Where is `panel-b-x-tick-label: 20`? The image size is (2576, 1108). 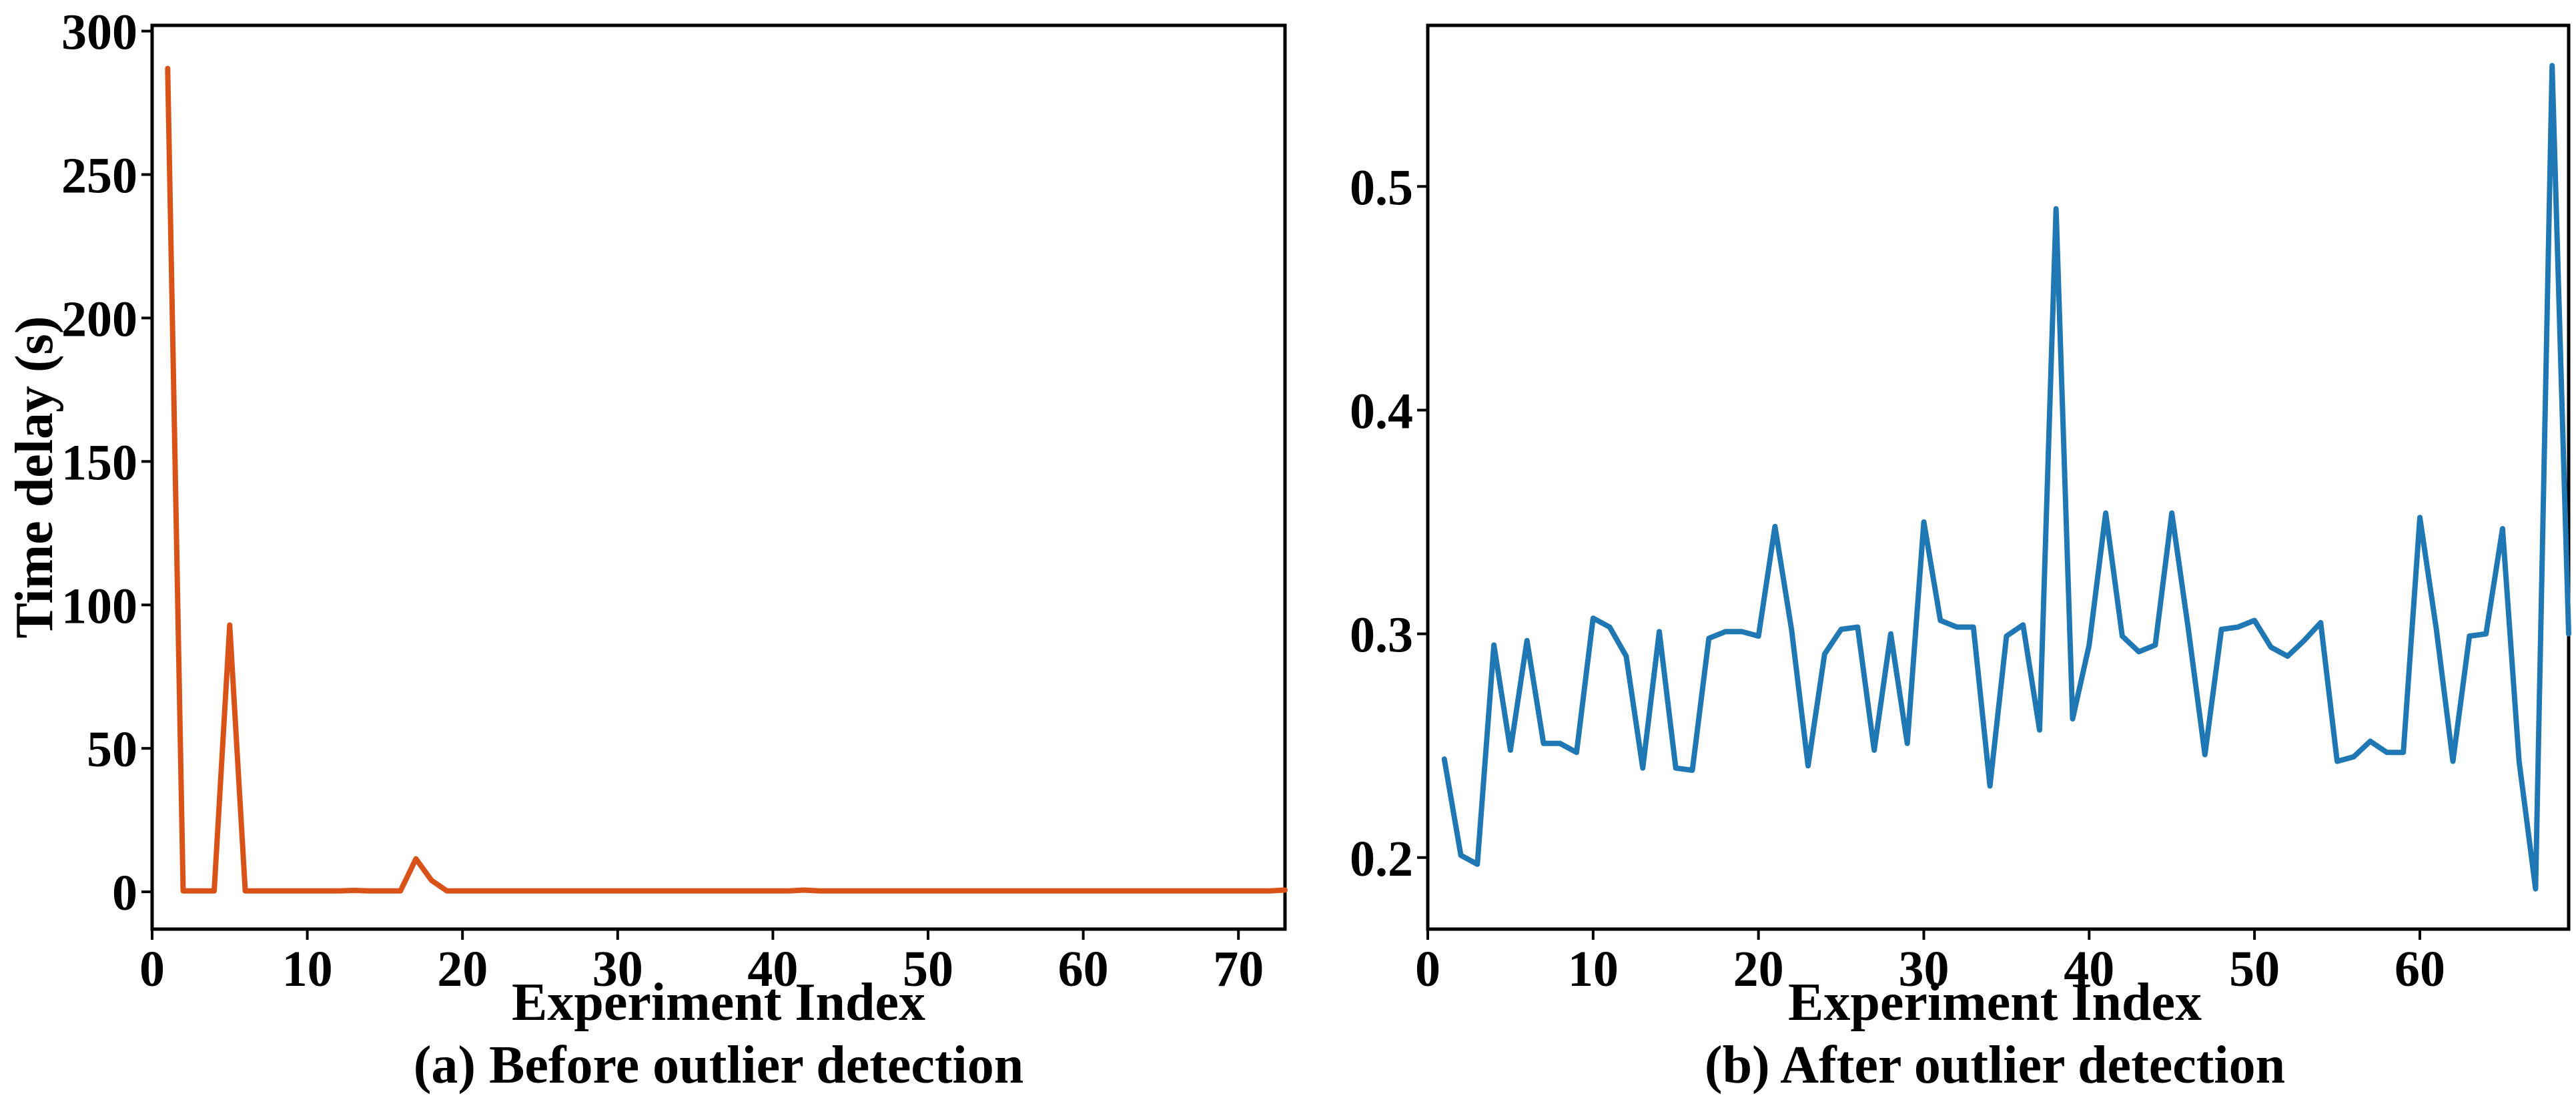 panel-b-x-tick-label: 20 is located at coordinates (1758, 969).